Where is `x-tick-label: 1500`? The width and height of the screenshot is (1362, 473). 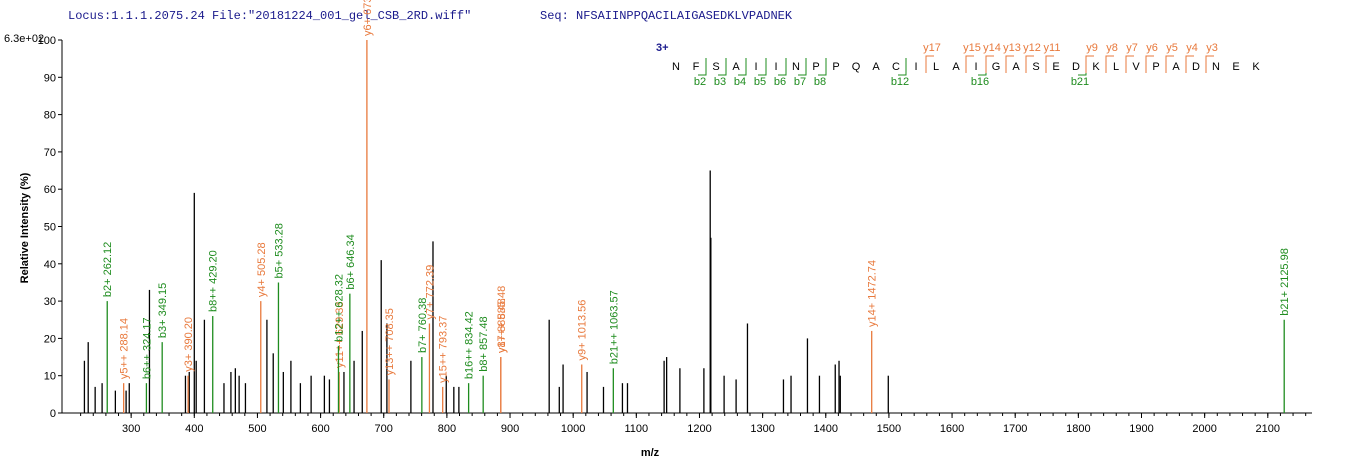 x-tick-label: 1500 is located at coordinates (889, 429).